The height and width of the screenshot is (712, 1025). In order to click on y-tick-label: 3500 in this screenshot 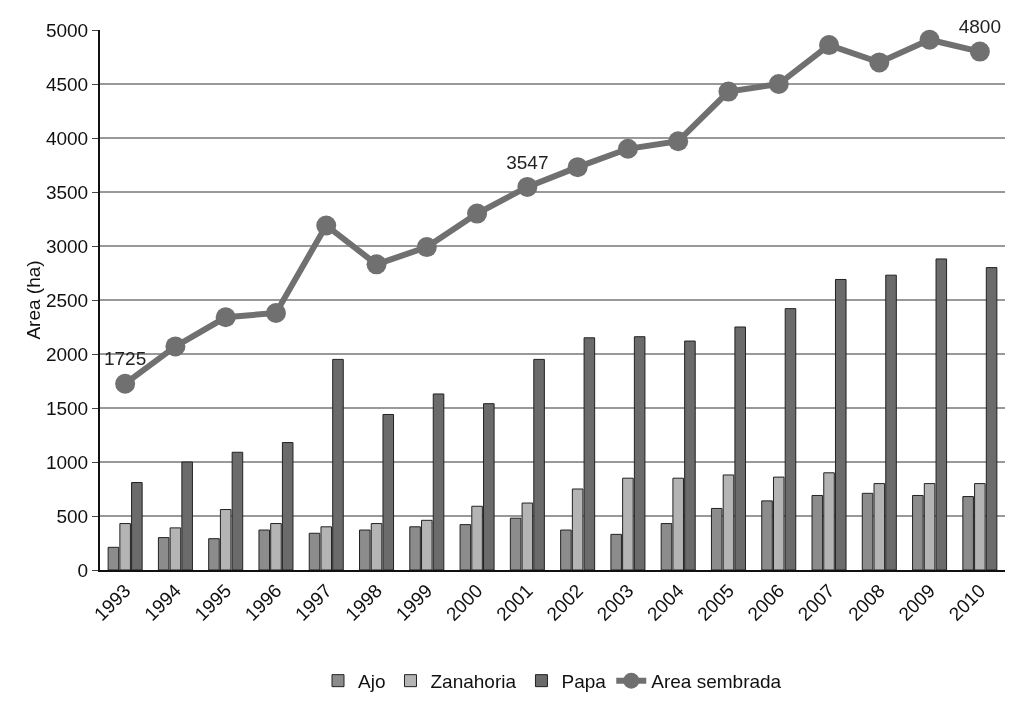, I will do `click(67, 192)`.